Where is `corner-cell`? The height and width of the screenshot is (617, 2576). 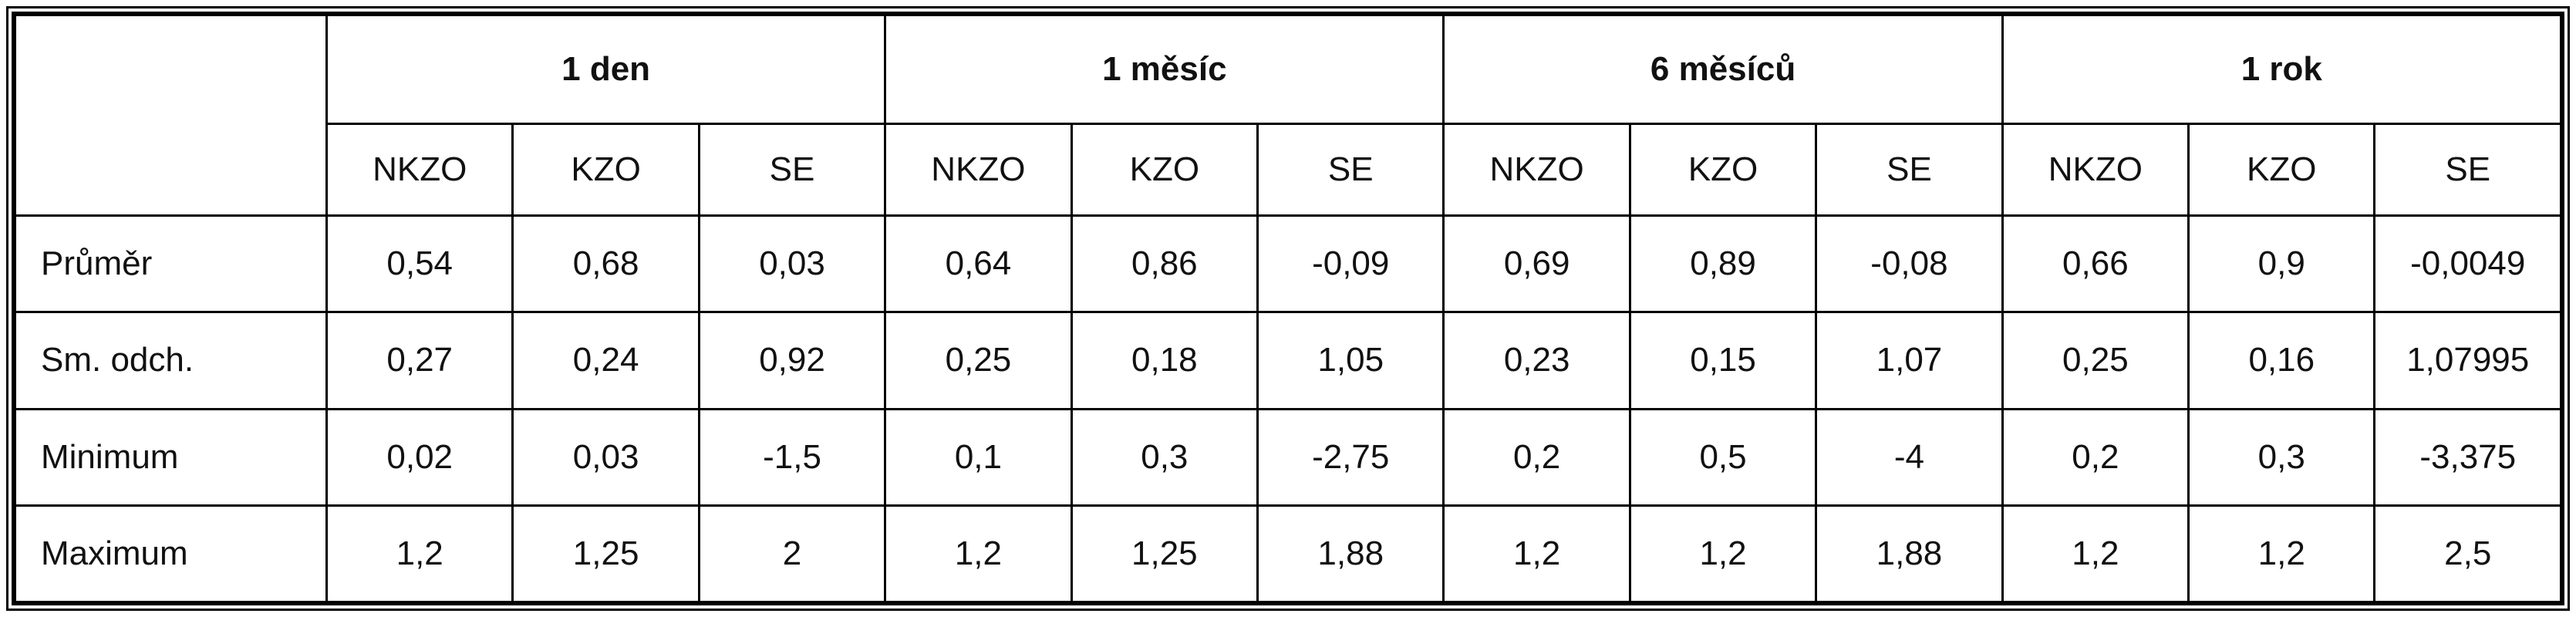
corner-cell is located at coordinates (171, 115).